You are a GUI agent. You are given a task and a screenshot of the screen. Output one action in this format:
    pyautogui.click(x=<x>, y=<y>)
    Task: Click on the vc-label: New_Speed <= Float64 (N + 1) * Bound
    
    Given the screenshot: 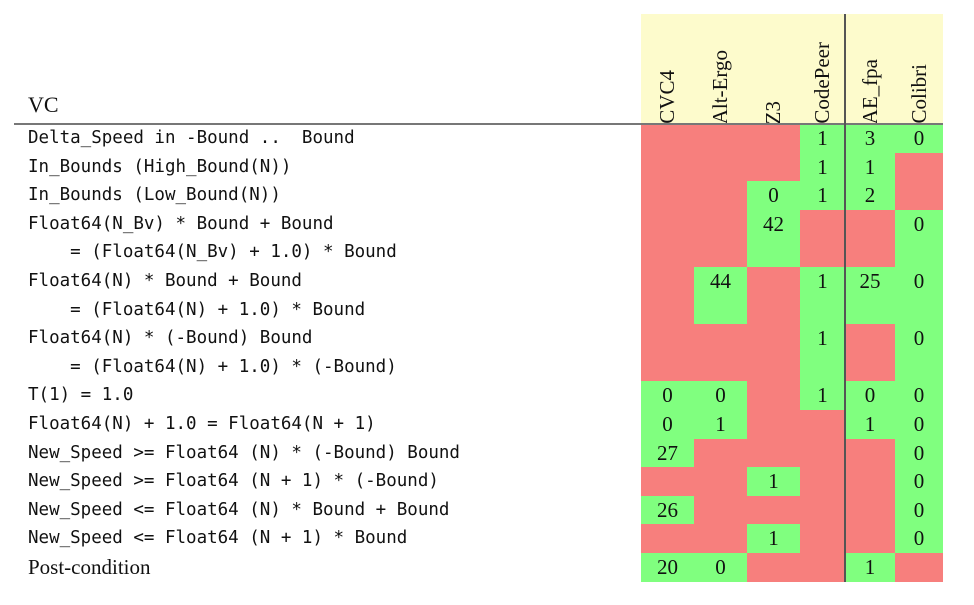 What is the action you would take?
    pyautogui.click(x=218, y=538)
    